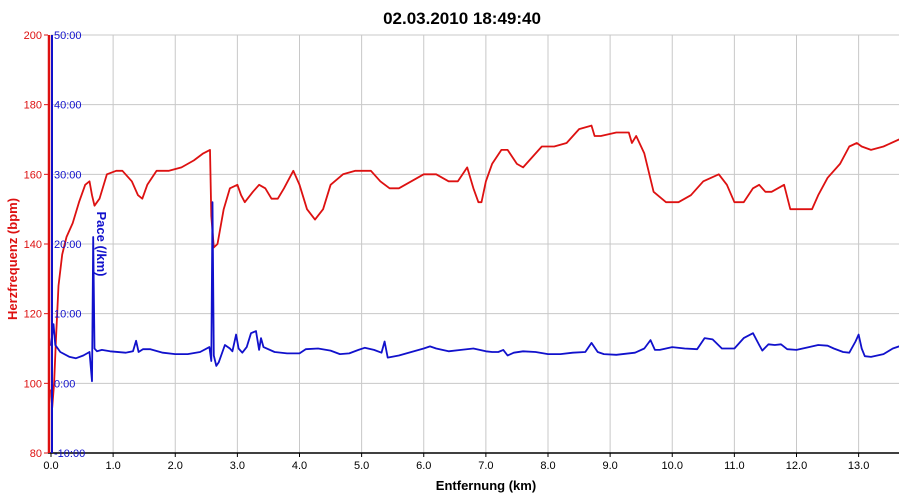  What do you see at coordinates (33, 106) in the screenshot?
I see `y-tick-label-heart-rate: 180` at bounding box center [33, 106].